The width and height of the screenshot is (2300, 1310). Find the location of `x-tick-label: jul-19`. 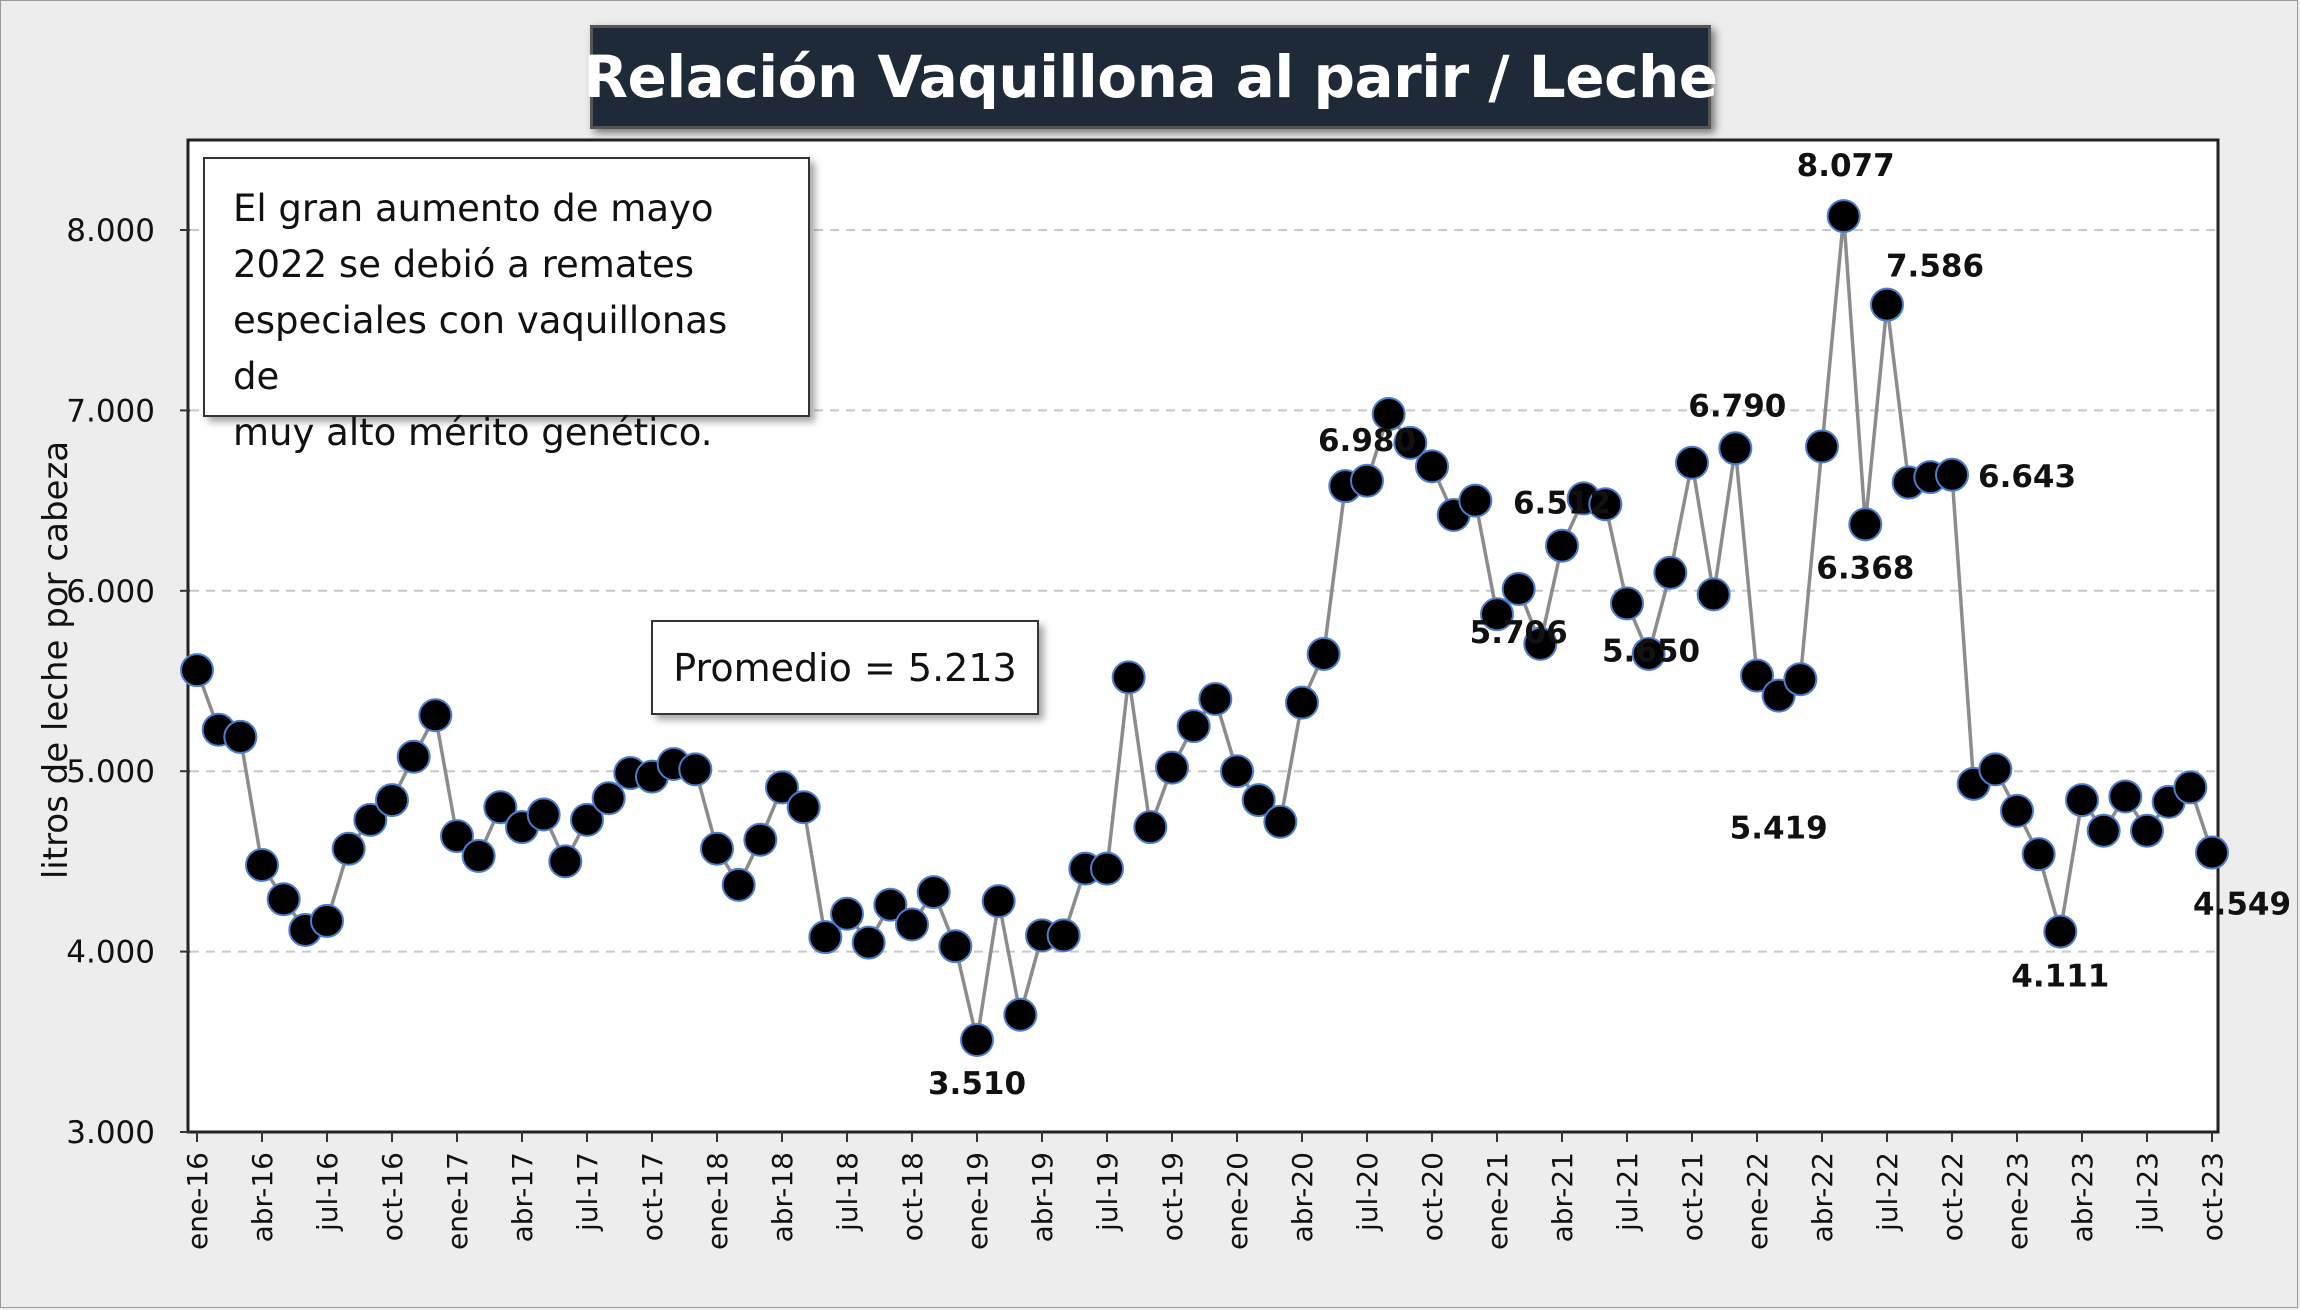

x-tick-label: jul-19 is located at coordinates (1107, 1192).